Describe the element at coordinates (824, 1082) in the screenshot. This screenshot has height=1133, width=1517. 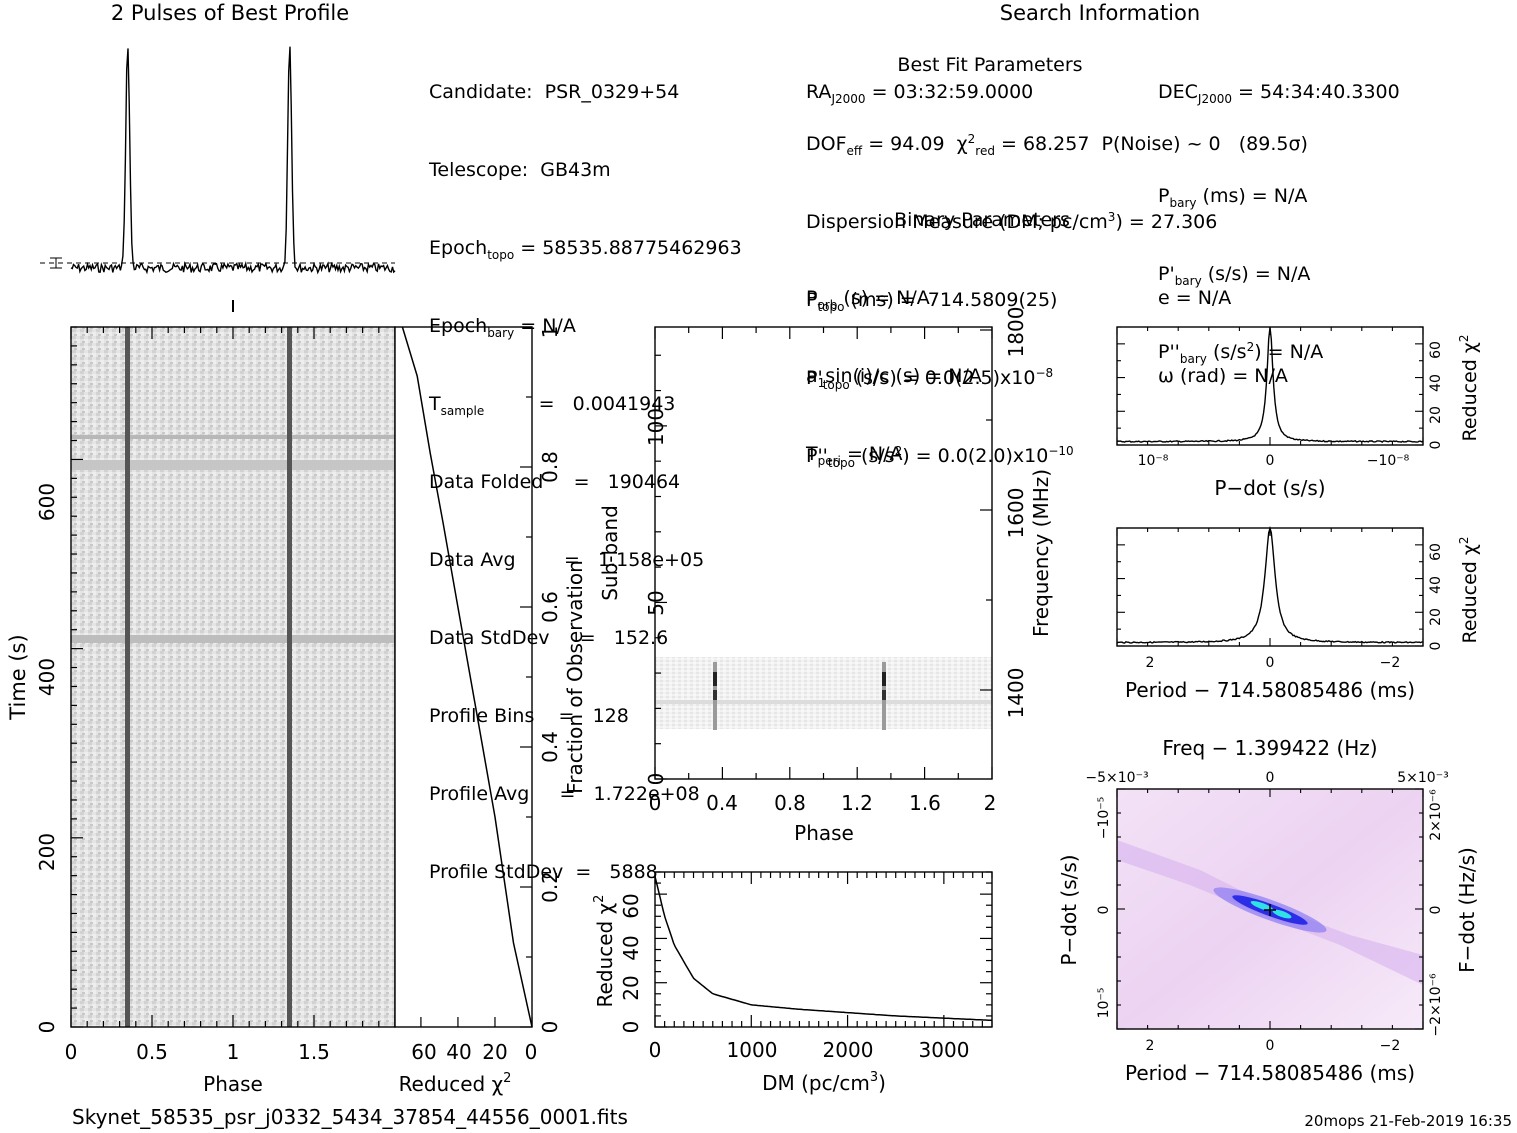
I see `dm-axis-label: DM (pc/cm3)` at that location.